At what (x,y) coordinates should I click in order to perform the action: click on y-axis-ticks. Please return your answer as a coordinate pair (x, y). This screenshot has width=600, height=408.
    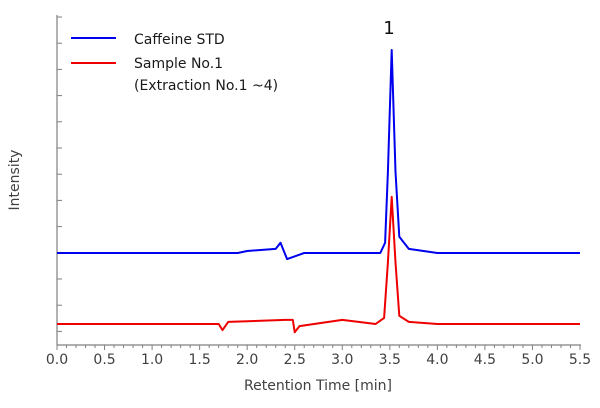
    Looking at the image, I should click on (59, 174).